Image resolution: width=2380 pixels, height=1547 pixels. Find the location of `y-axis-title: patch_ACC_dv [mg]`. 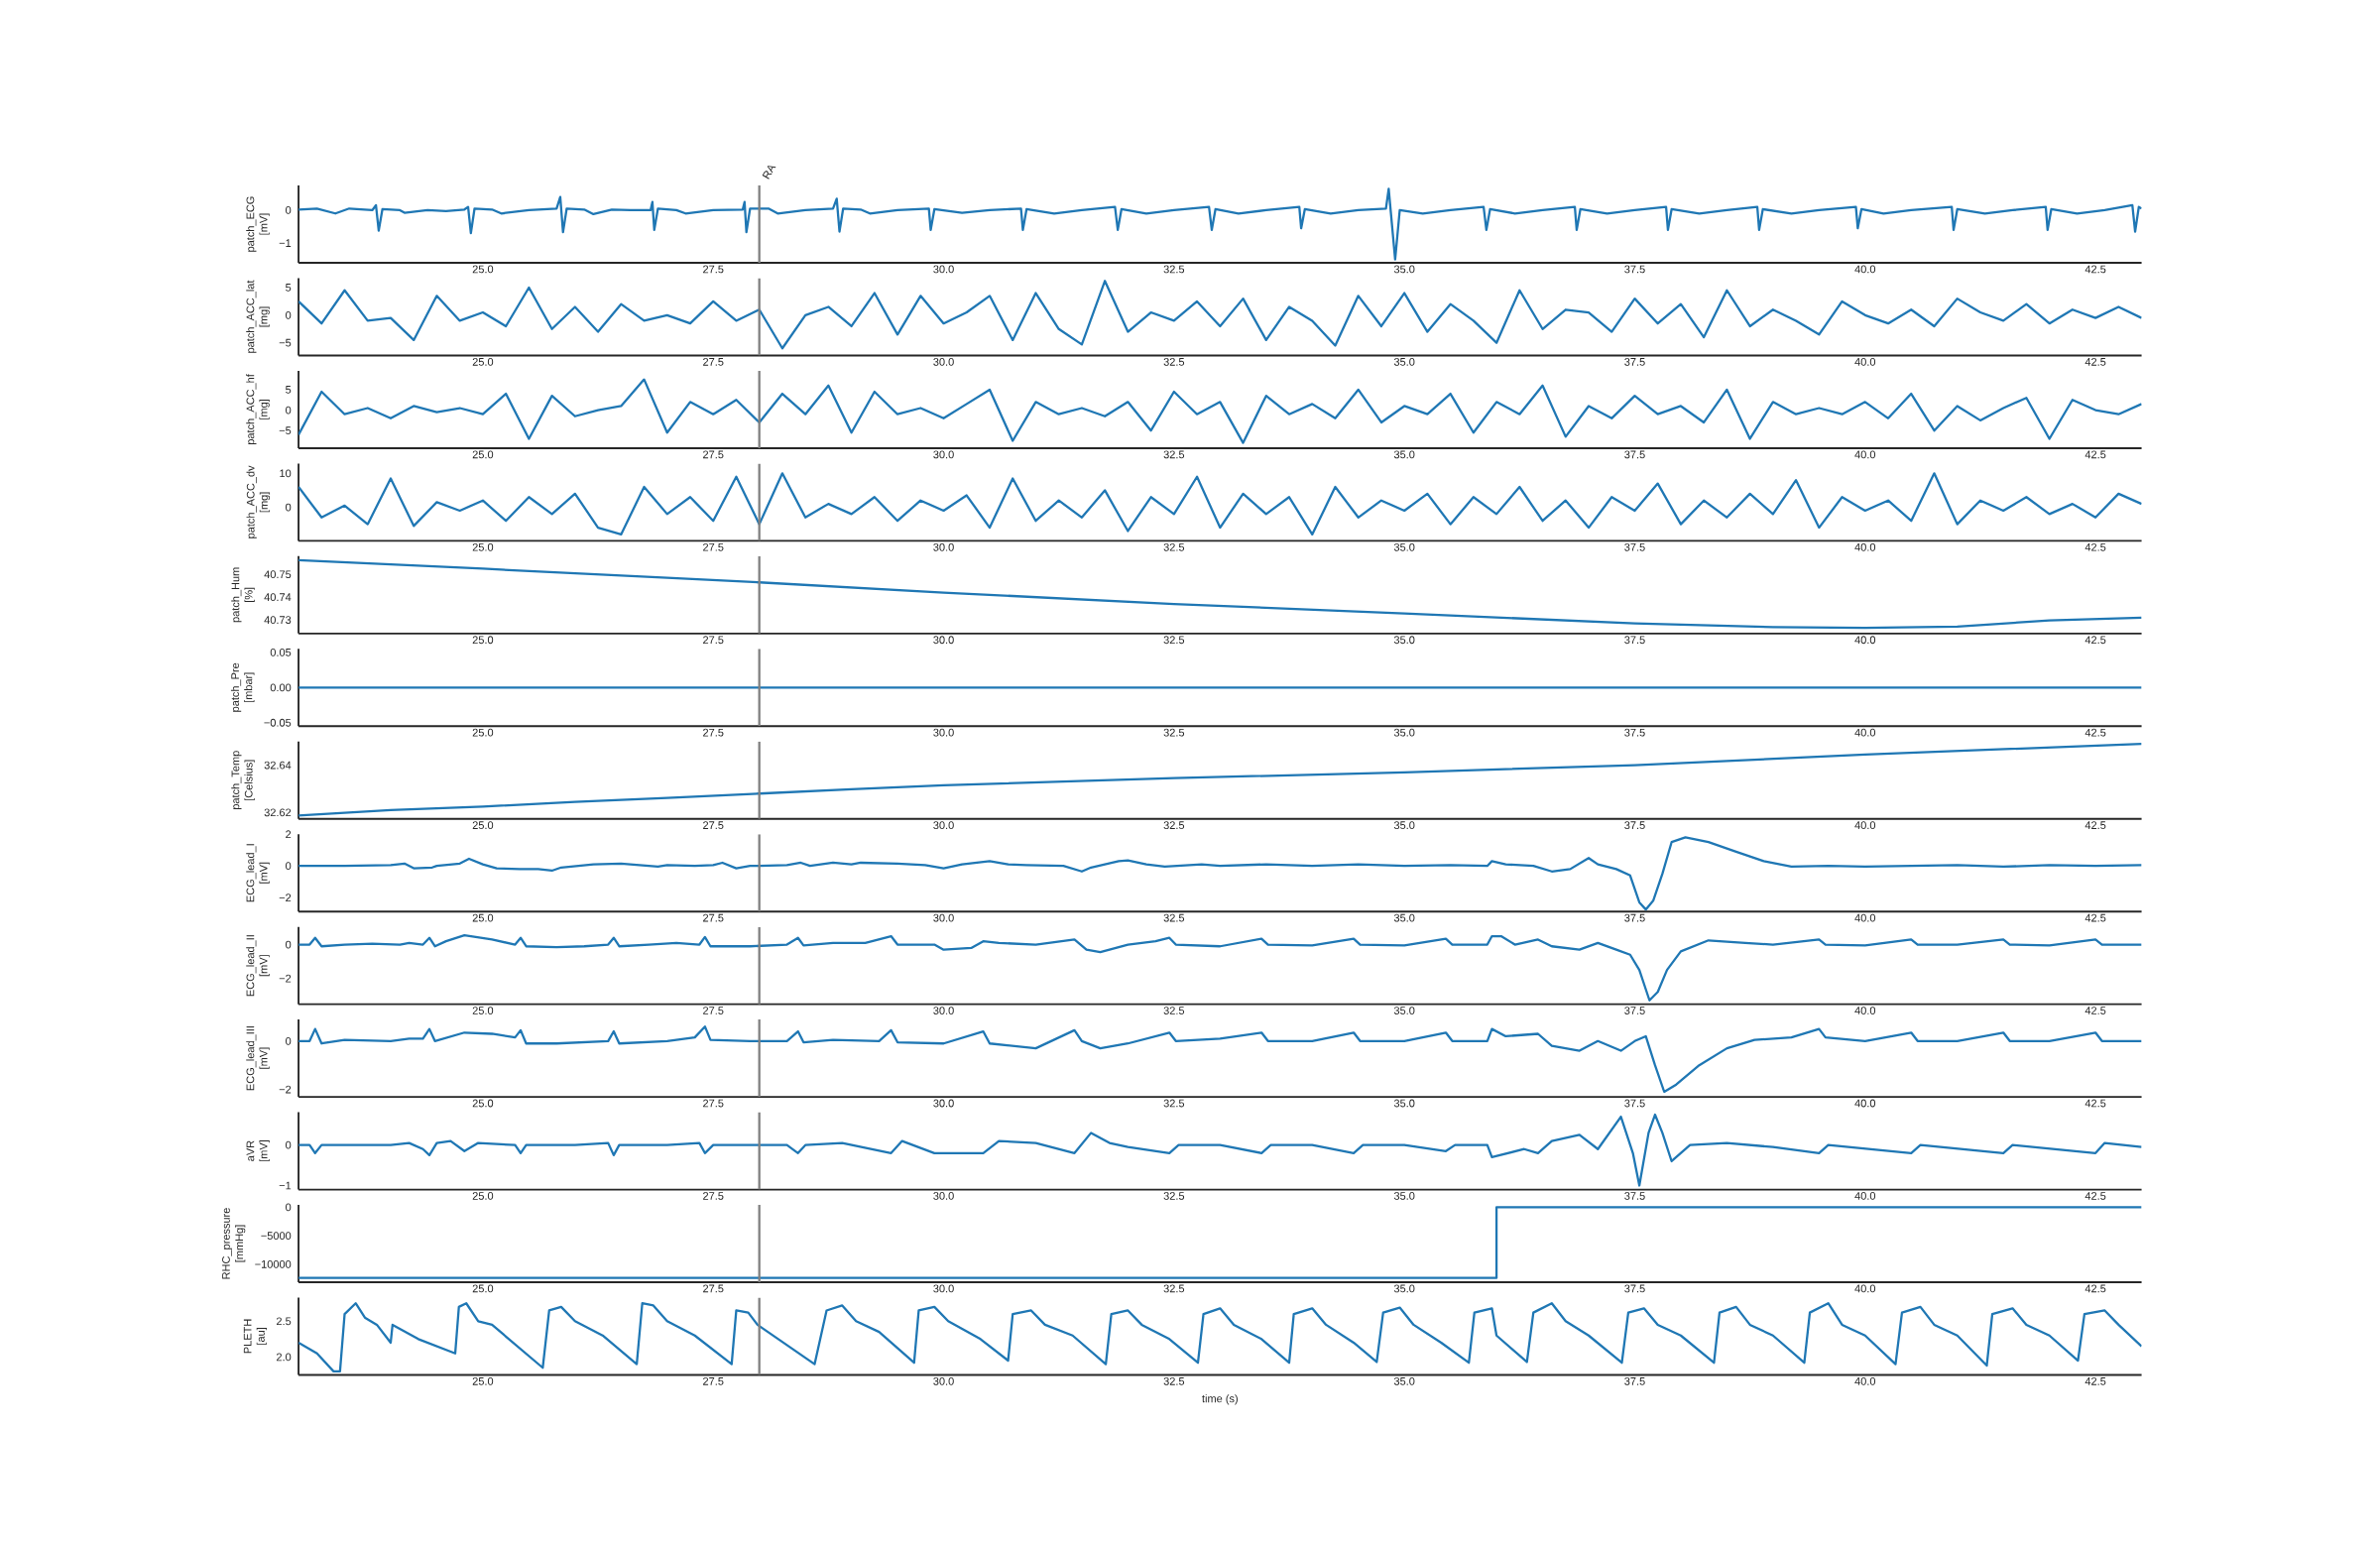

y-axis-title: patch_ACC_dv [mg] is located at coordinates (258, 501).